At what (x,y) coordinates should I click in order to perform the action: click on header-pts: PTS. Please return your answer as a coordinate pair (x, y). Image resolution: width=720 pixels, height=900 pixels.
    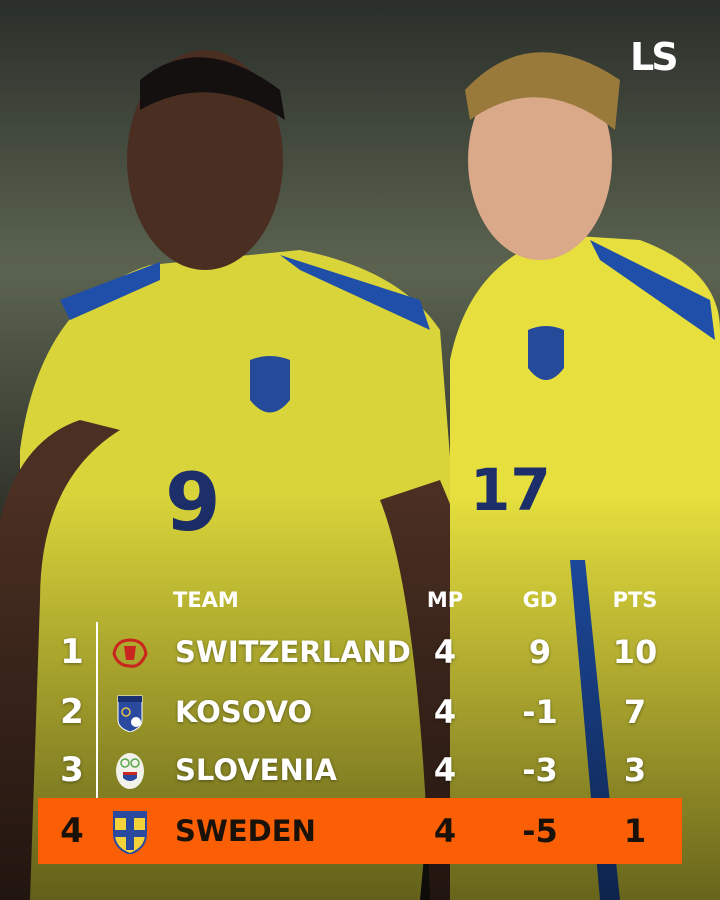
    Looking at the image, I should click on (635, 600).